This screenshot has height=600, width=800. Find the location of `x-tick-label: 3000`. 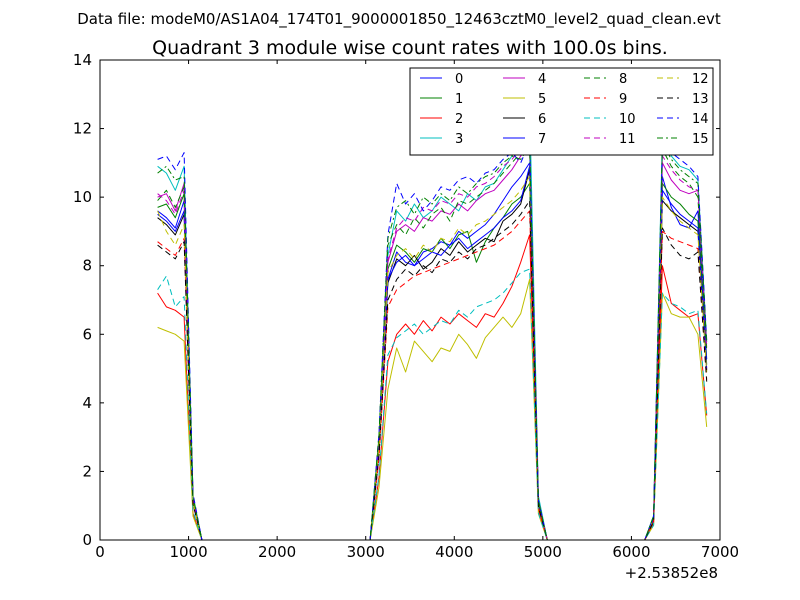

x-tick-label: 3000 is located at coordinates (366, 552).